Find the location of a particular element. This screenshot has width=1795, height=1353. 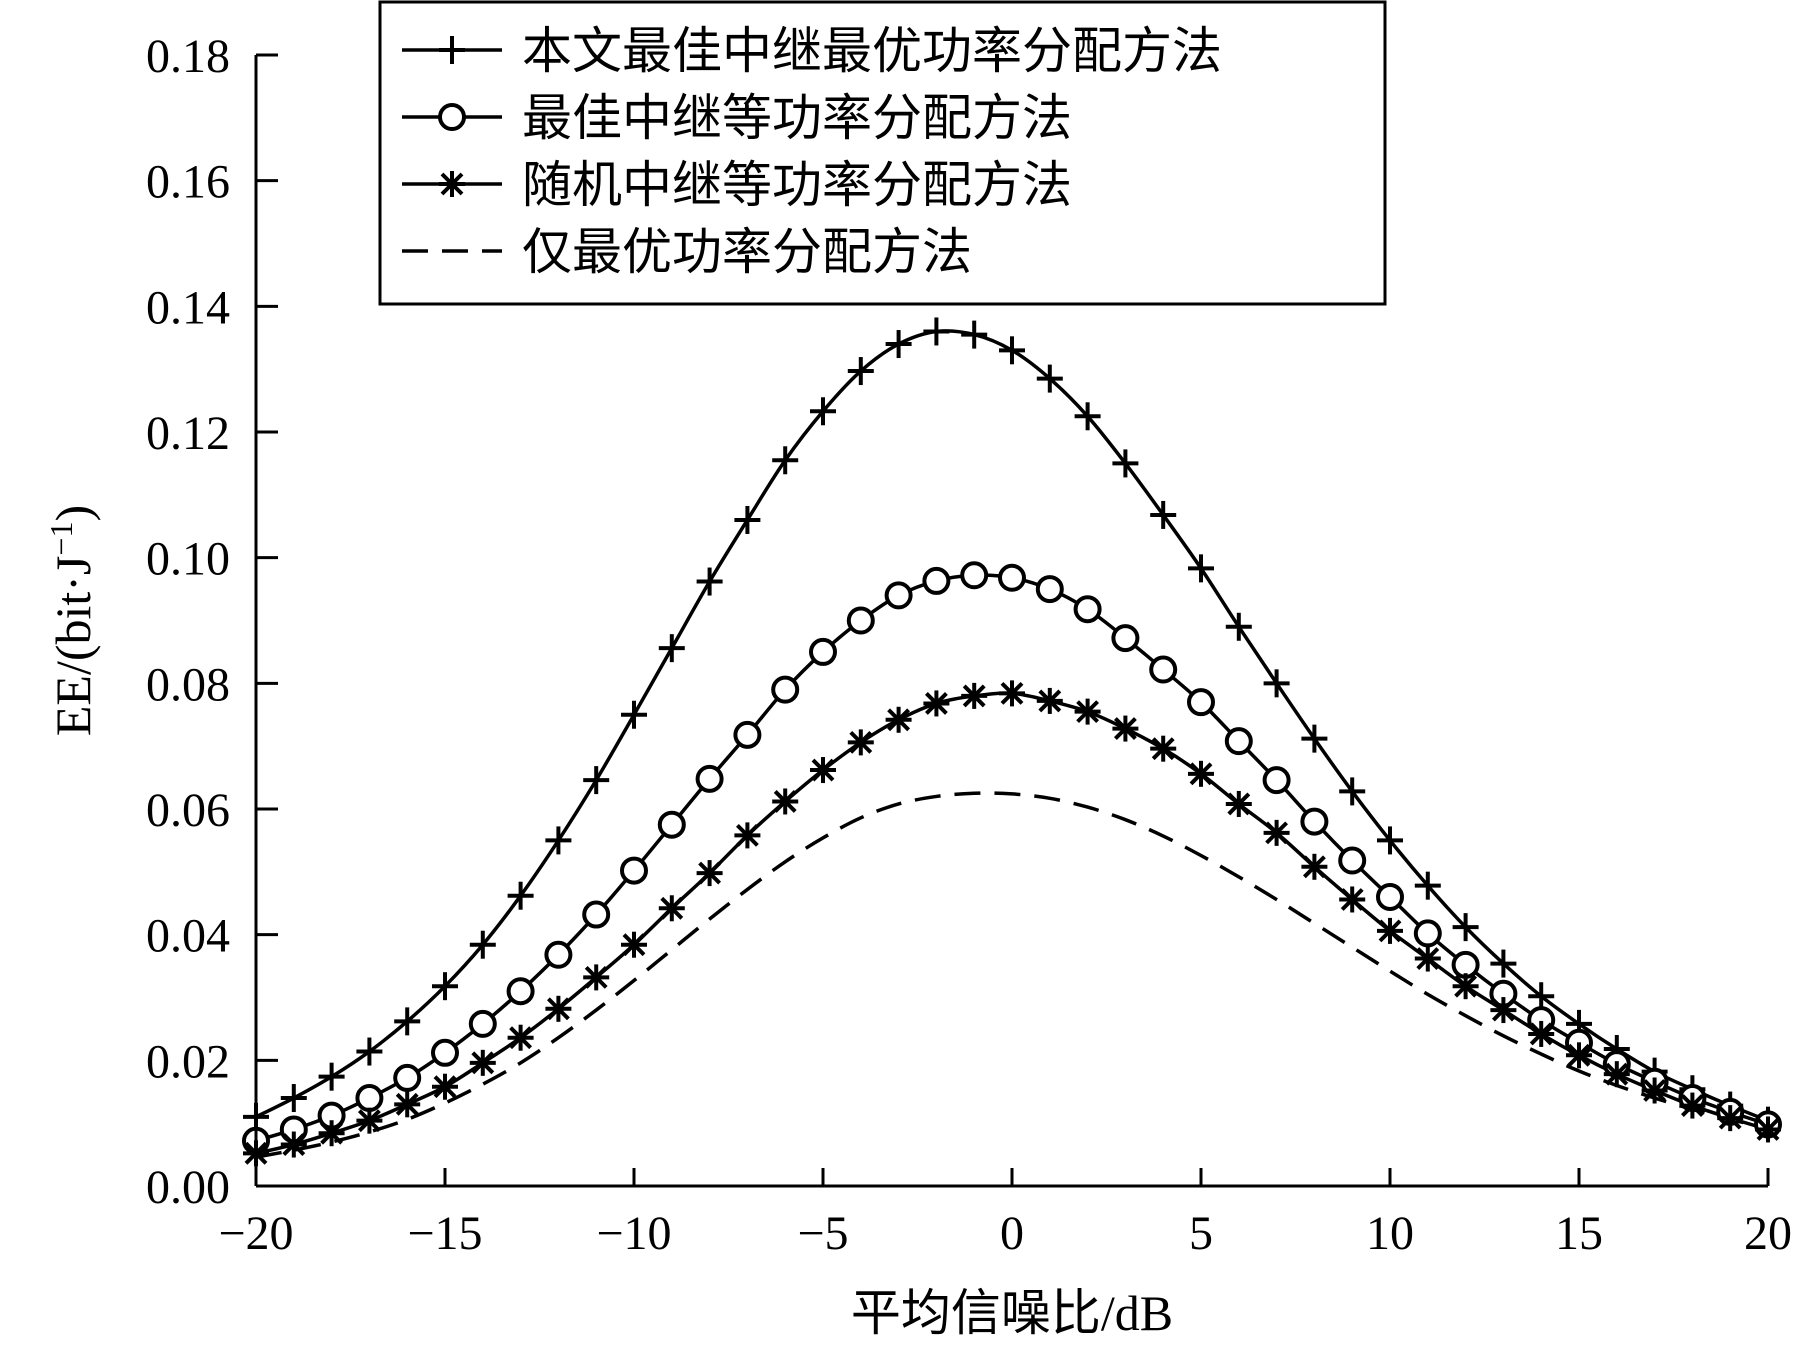

y-tick-label: 0.04 is located at coordinates (188, 936).